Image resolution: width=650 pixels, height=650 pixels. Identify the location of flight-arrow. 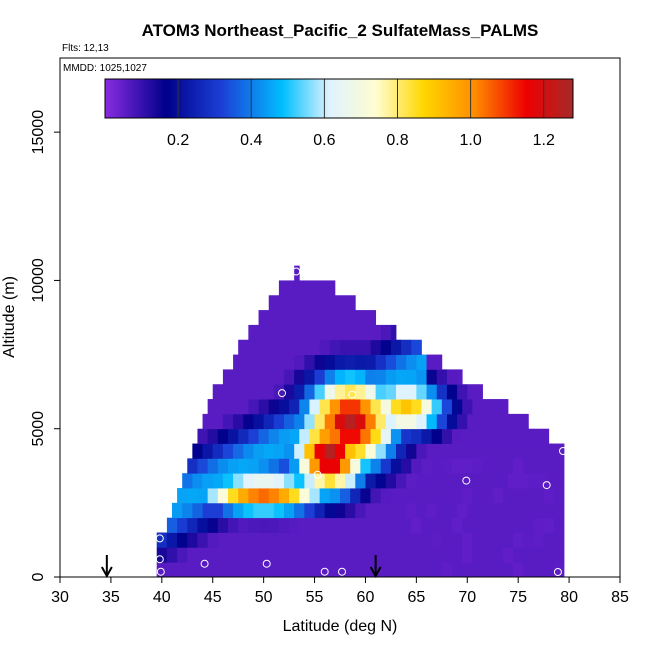
(107, 565).